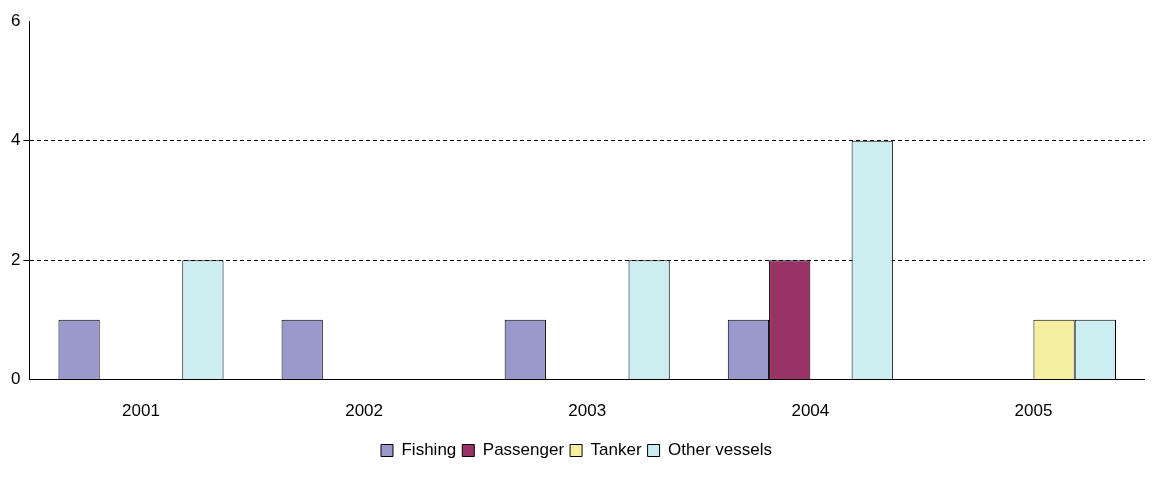 Image resolution: width=1153 pixels, height=487 pixels. I want to click on y-tick-label: 6, so click(15, 20).